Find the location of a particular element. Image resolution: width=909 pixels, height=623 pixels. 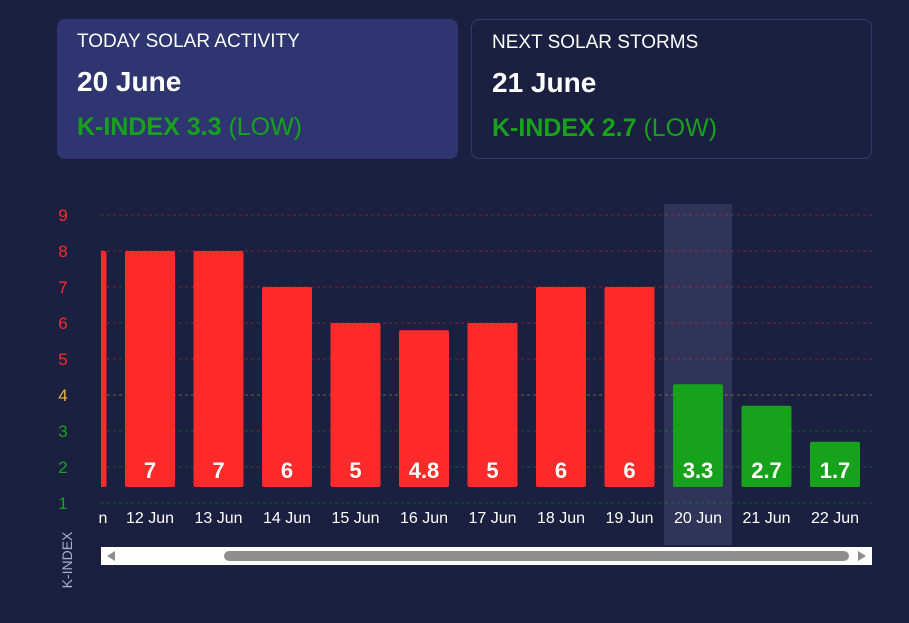

today-kindex-line: K-INDEX 3.3 (LOW) is located at coordinates (257, 127).